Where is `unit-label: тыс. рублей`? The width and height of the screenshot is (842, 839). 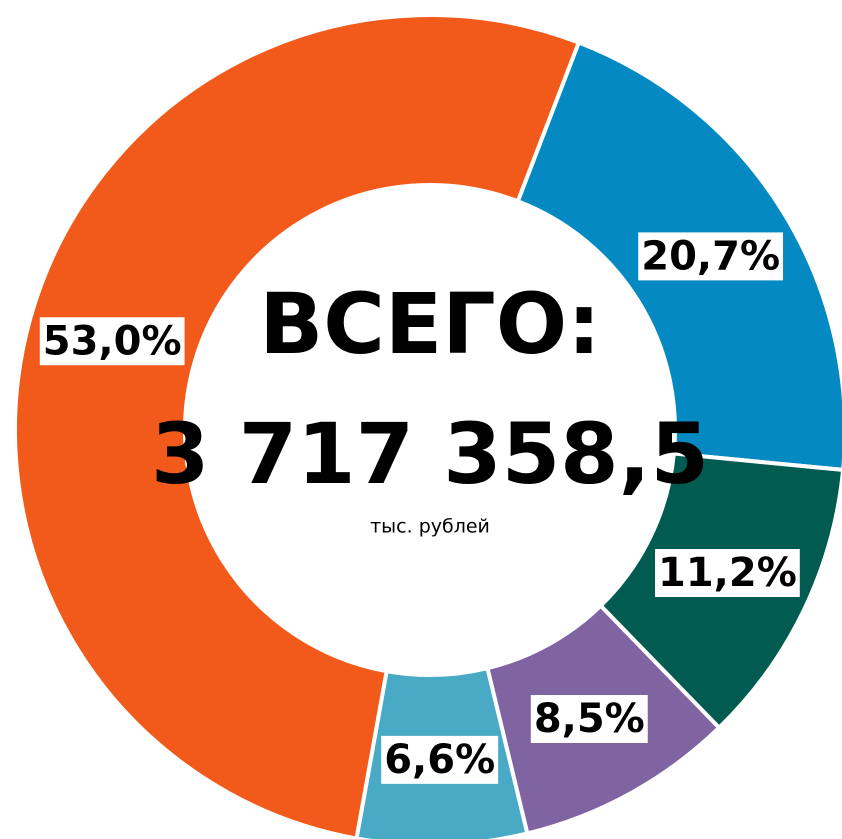 unit-label: тыс. рублей is located at coordinates (430, 527).